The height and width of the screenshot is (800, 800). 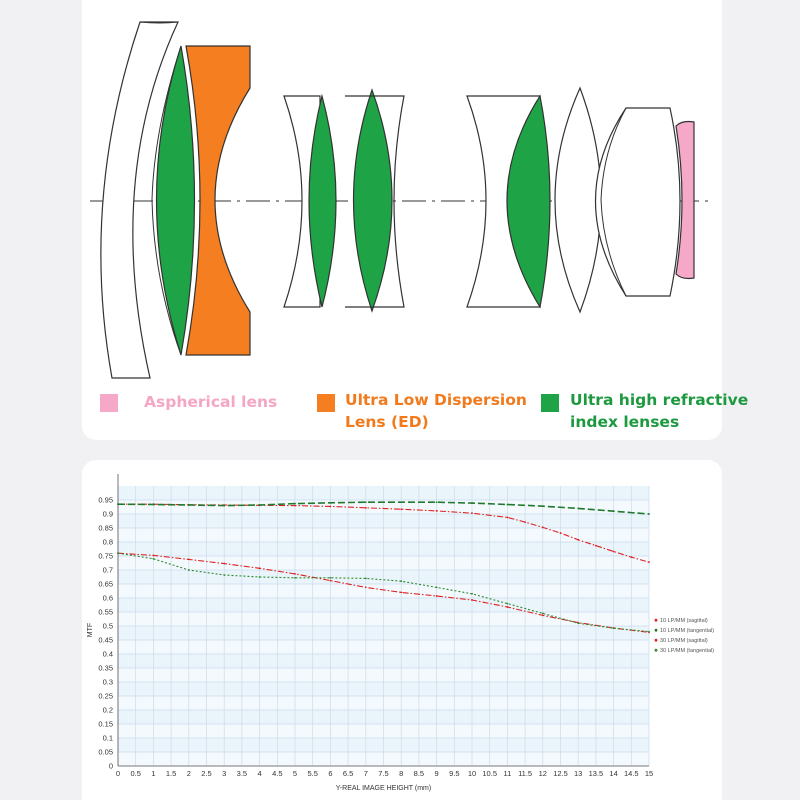 What do you see at coordinates (372, 200) in the screenshot?
I see `lens-element-6-uhr` at bounding box center [372, 200].